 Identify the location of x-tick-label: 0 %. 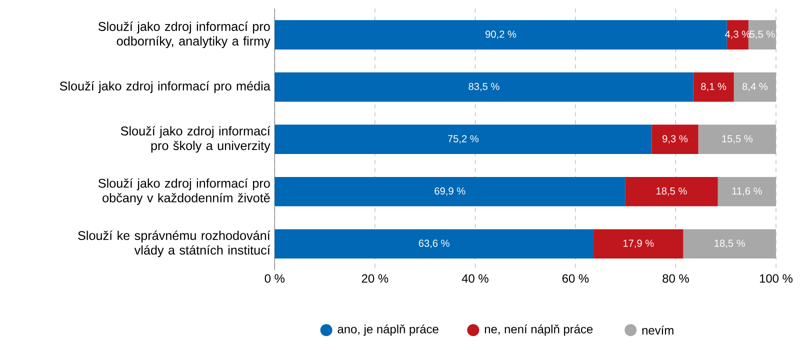
(274, 278).